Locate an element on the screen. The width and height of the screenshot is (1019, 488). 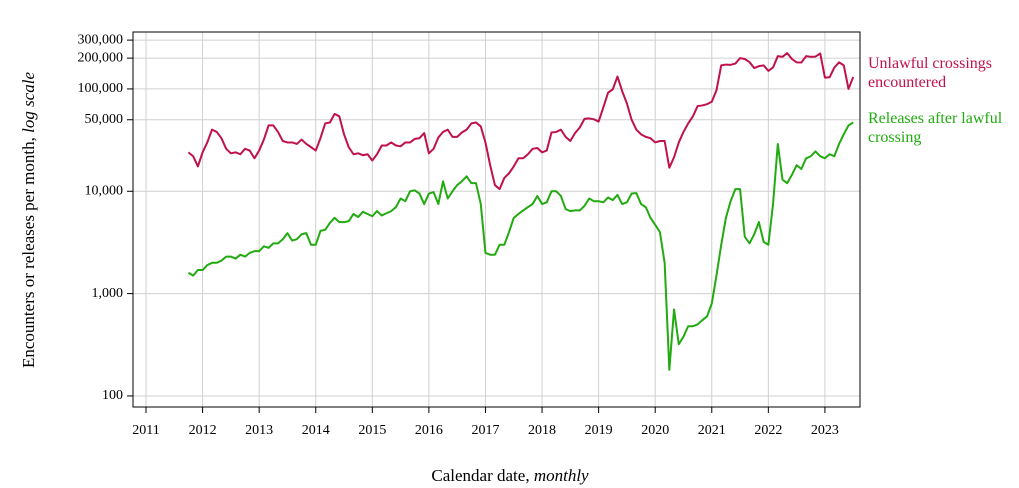
x-tick-label: 2023 is located at coordinates (825, 430).